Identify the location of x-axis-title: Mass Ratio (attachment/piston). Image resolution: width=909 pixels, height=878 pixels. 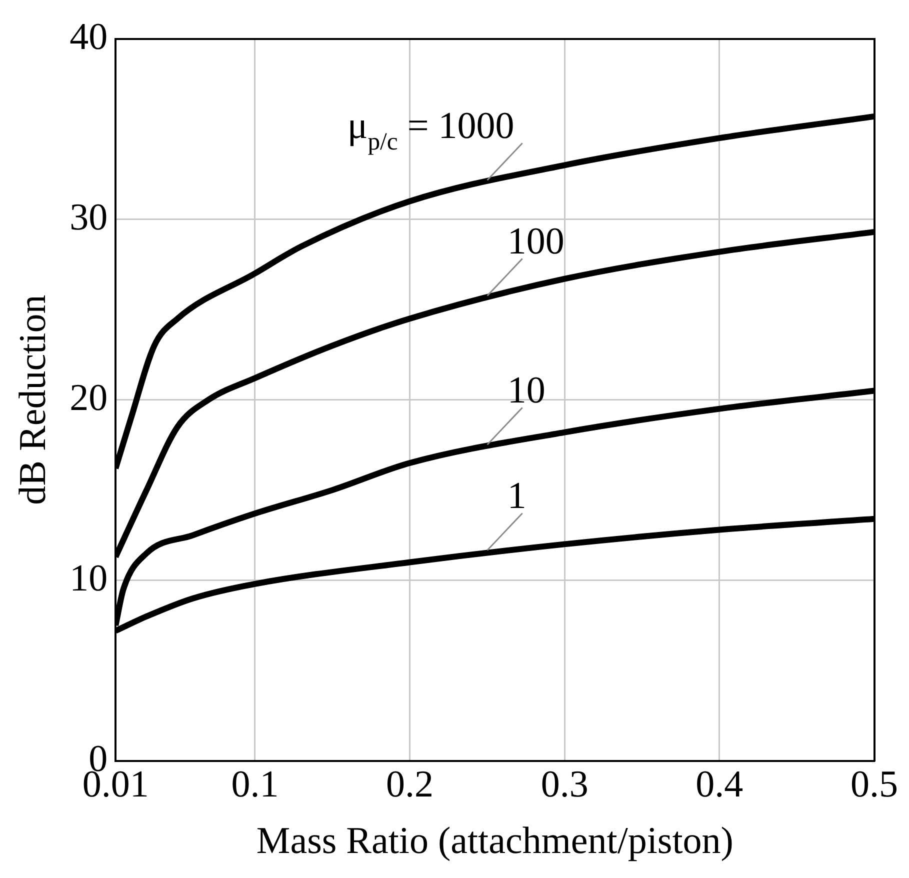
(495, 841).